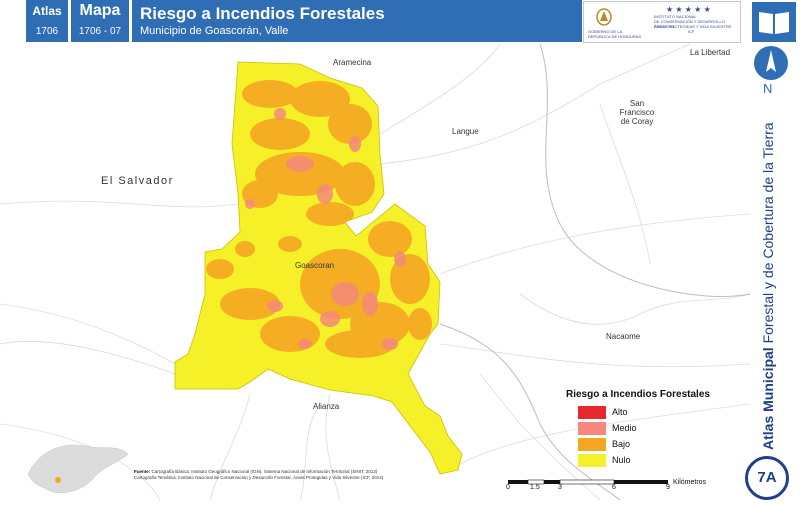 The height and width of the screenshot is (505, 800). I want to click on place-nacaome: Nacaome, so click(623, 336).